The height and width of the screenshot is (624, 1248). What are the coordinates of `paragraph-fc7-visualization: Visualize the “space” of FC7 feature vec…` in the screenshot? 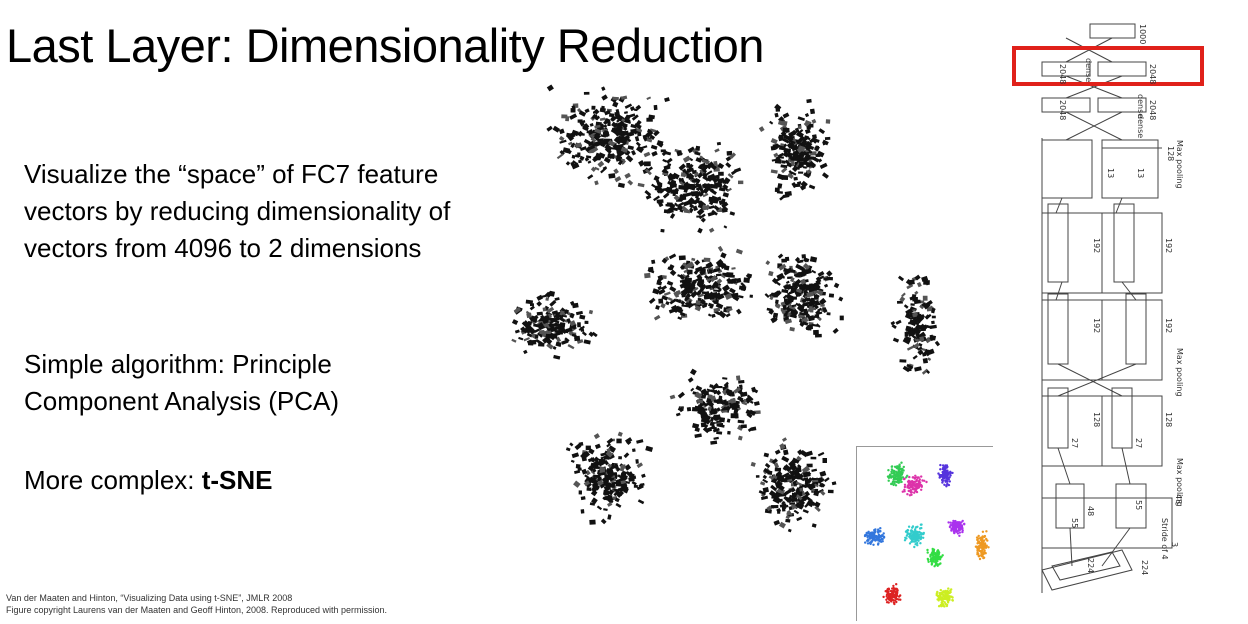 It's located at (237, 211).